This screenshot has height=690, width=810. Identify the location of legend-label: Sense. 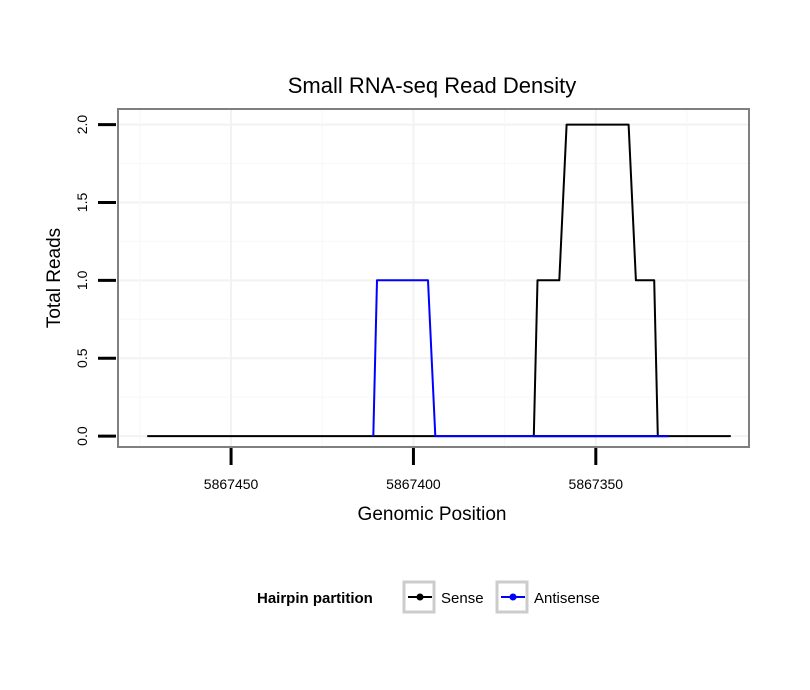
(462, 598).